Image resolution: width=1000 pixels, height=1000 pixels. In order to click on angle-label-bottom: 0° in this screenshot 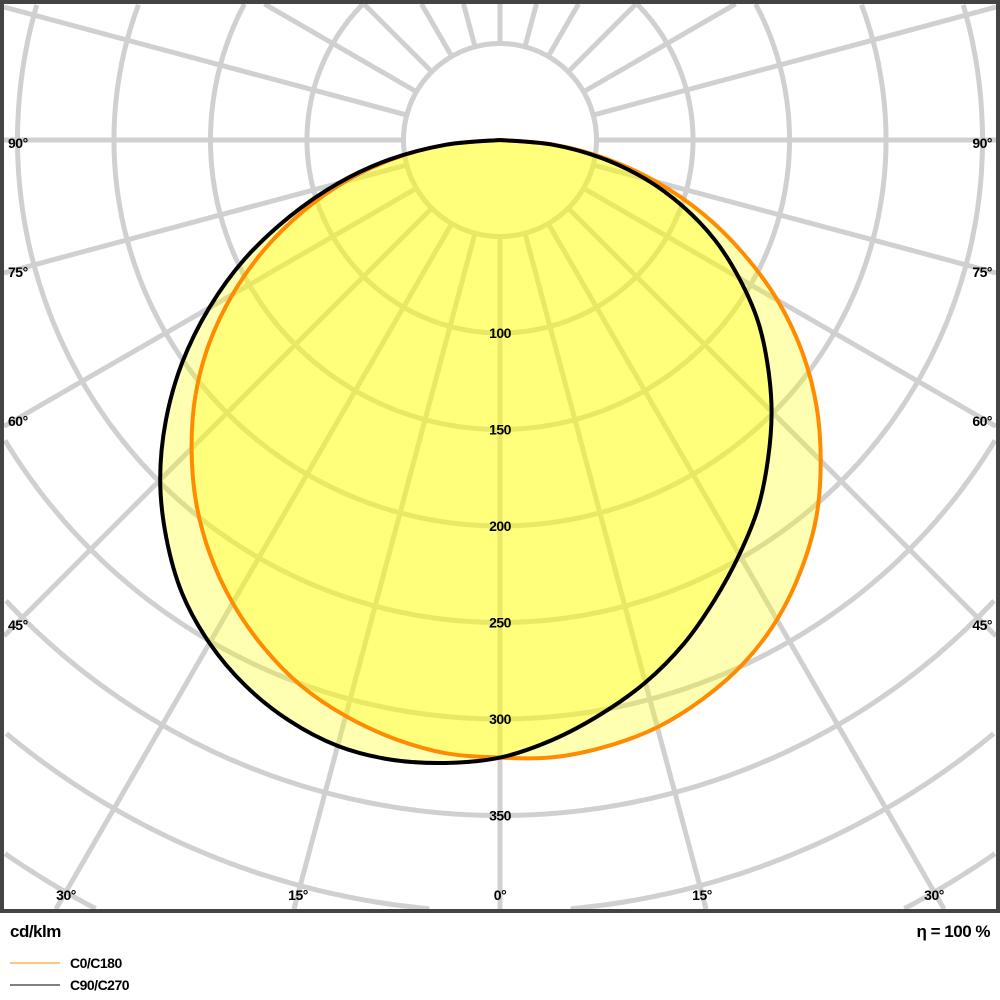, I will do `click(500, 895)`.